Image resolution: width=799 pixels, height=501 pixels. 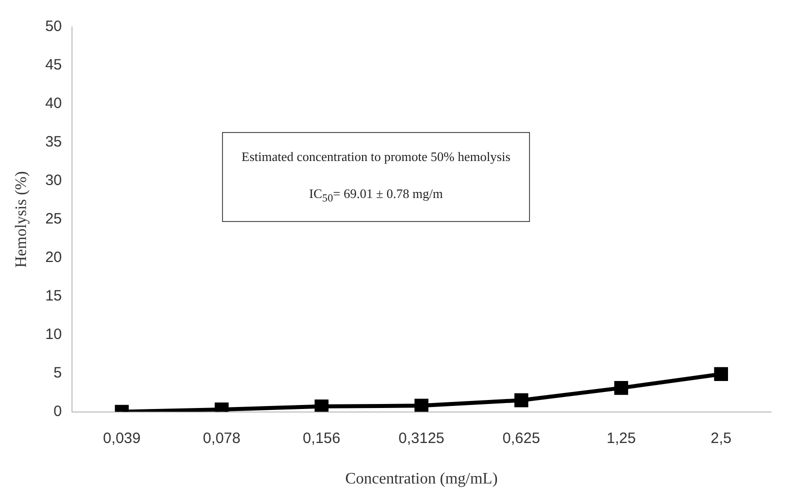 I want to click on annotation: Estimated concentration to promote 50% hemolysis, so click(x=376, y=157).